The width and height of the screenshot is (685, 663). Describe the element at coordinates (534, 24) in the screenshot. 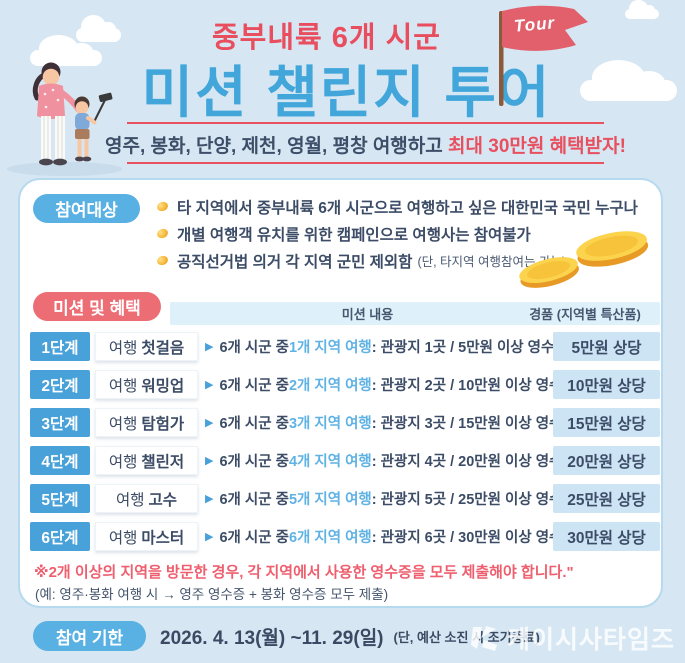

I see `flag-label: Tour` at that location.